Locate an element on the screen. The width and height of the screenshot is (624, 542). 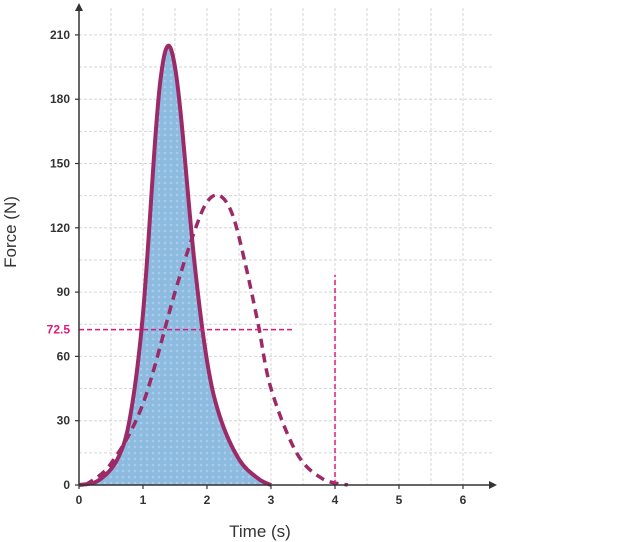
x-tick-label: 4 is located at coordinates (335, 500).